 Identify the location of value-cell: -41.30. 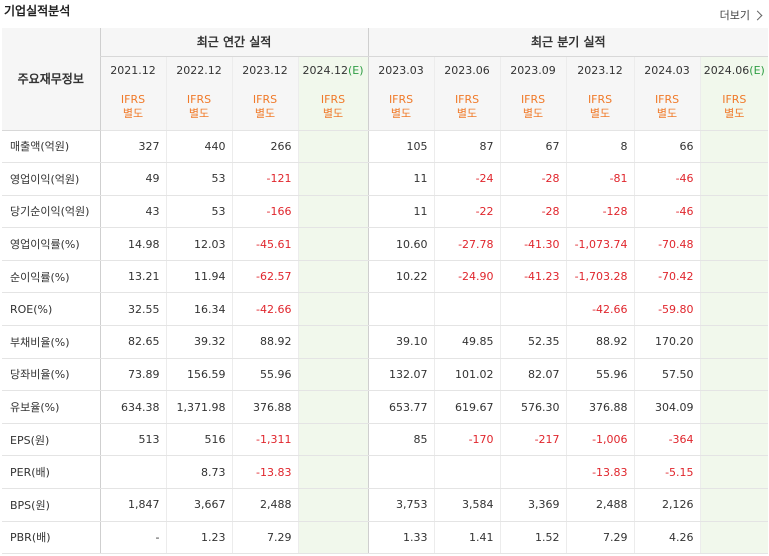
(533, 244).